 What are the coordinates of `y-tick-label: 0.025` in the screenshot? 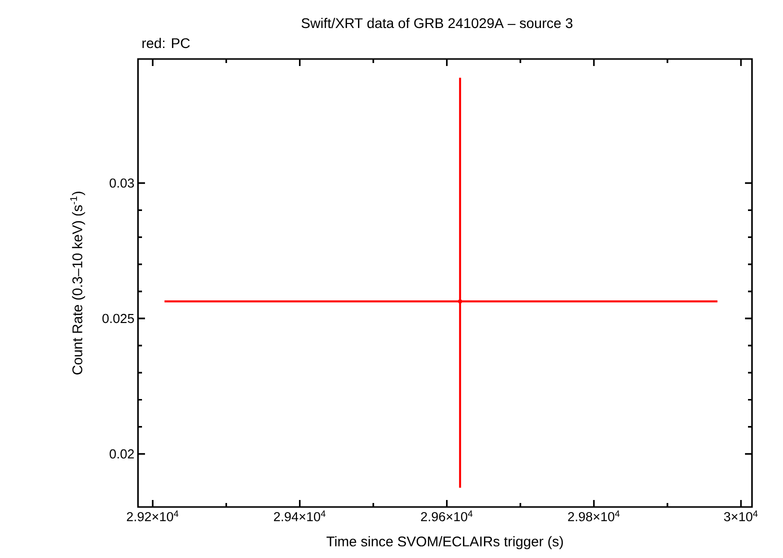 It's located at (118, 319).